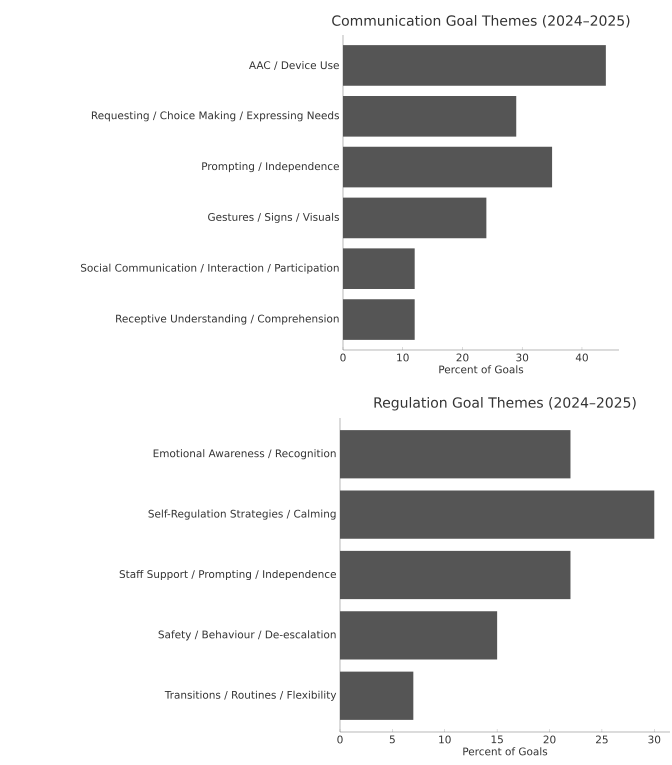  What do you see at coordinates (497, 740) in the screenshot?
I see `x-tick-label: 15` at bounding box center [497, 740].